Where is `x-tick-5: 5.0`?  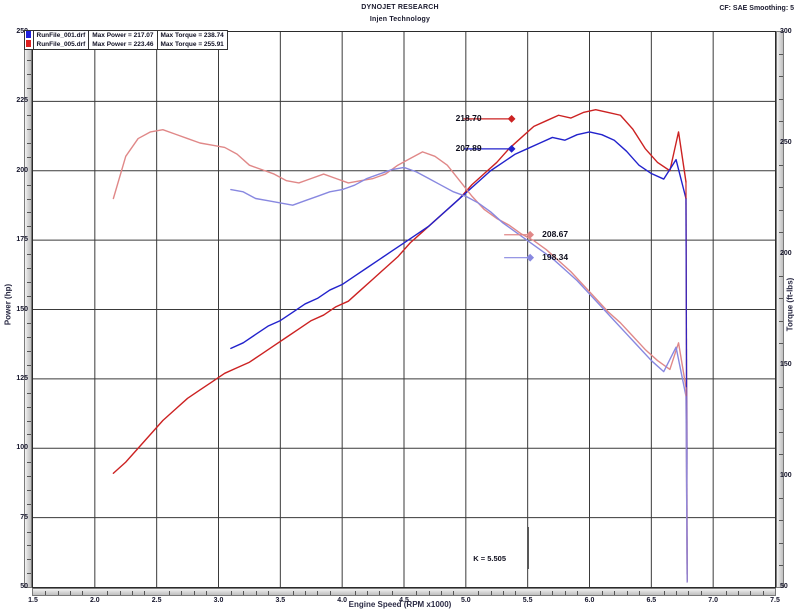
x-tick-5: 5.0 is located at coordinates (465, 600).